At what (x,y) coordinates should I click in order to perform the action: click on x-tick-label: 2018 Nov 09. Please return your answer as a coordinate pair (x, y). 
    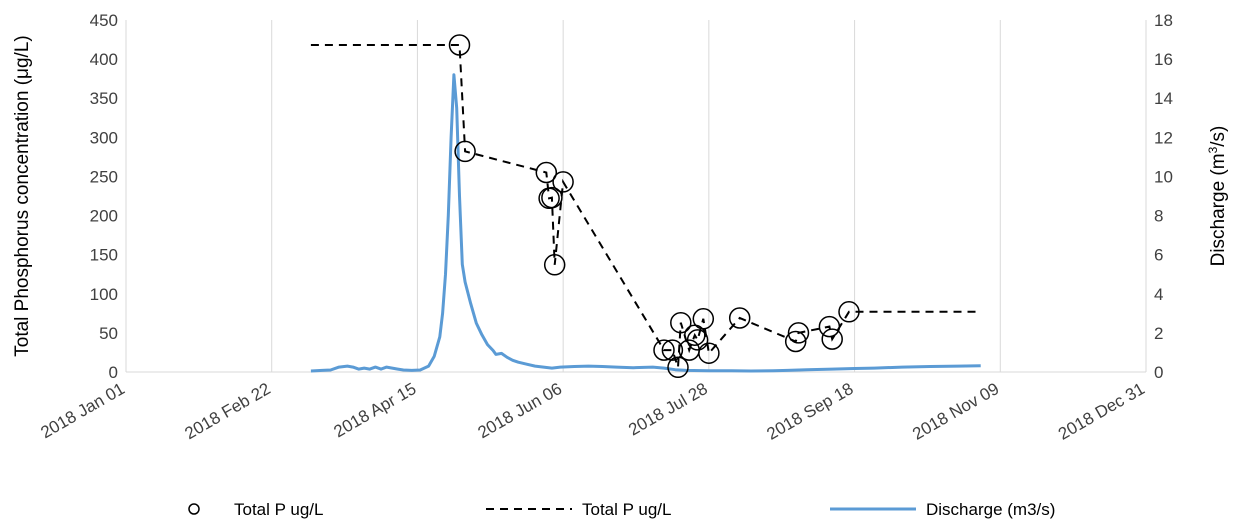
    Looking at the image, I should click on (955, 411).